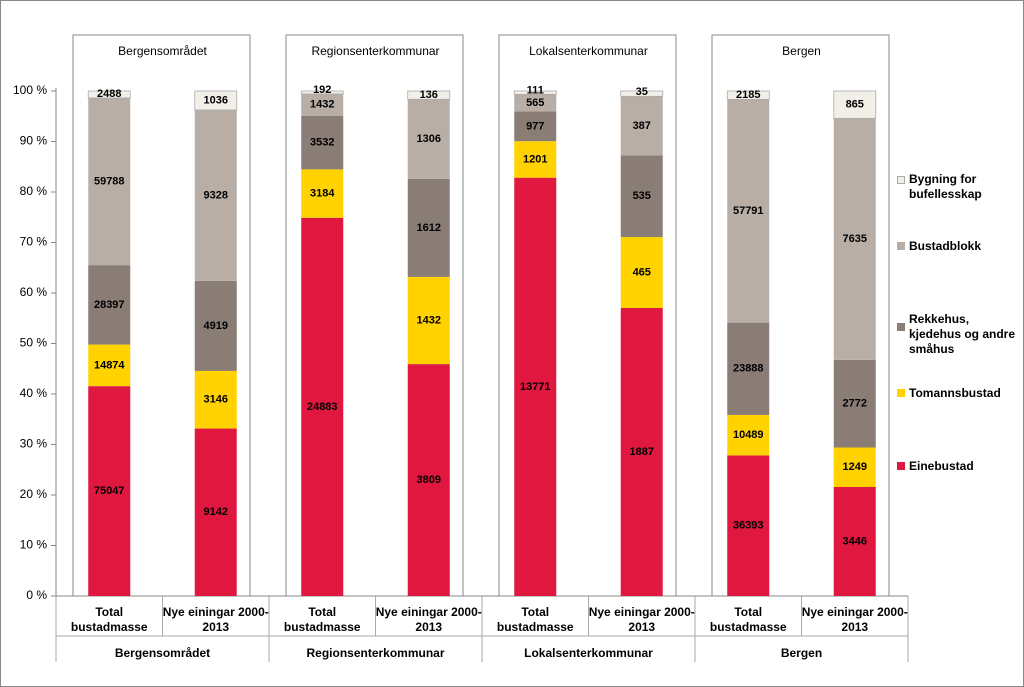 The image size is (1024, 687). I want to click on legend-label: Bygning for bufellesskap, so click(945, 186).